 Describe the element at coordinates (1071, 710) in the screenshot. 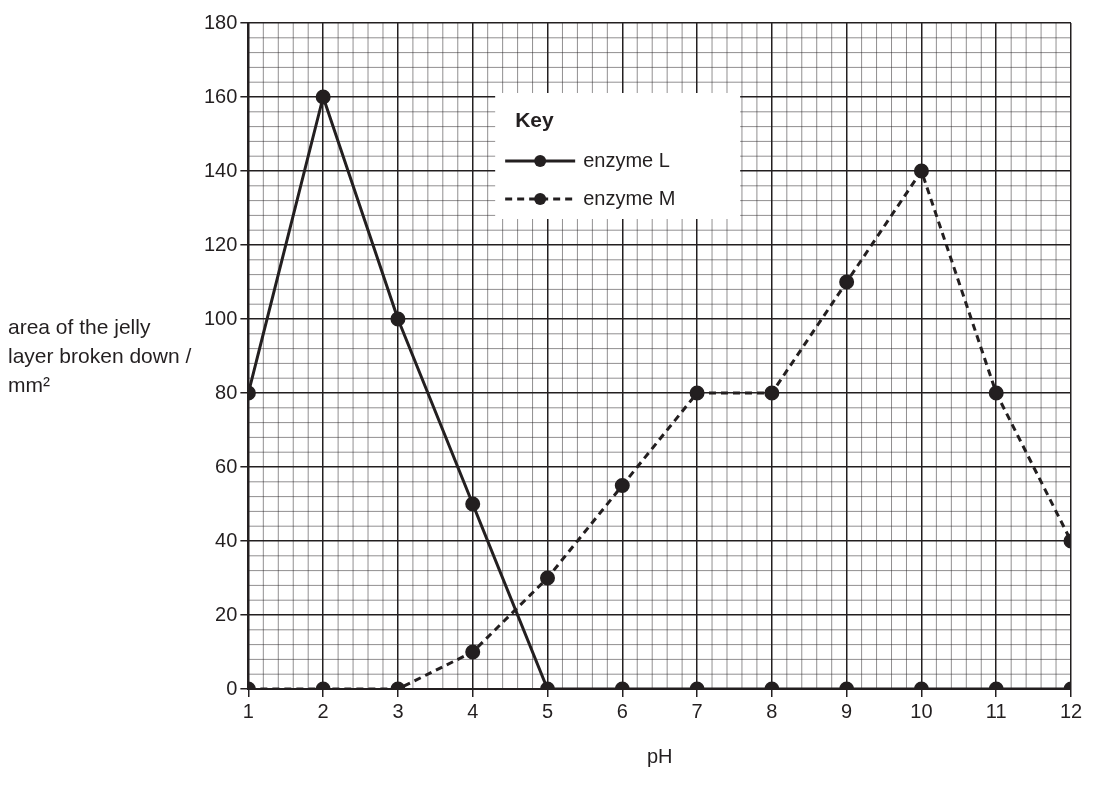

I see `x-tick-label: 12` at that location.